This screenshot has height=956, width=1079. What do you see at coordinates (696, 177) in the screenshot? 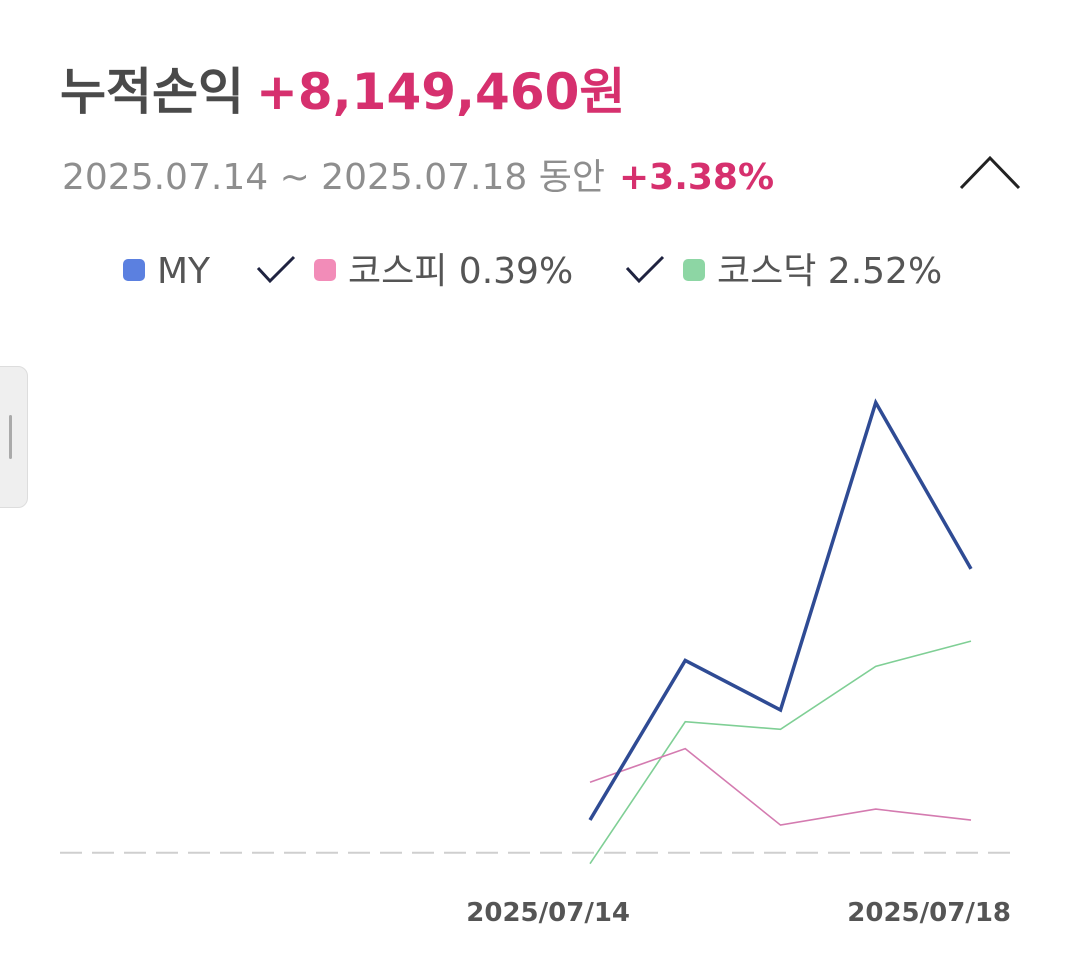
I see `return: +3.38%` at bounding box center [696, 177].